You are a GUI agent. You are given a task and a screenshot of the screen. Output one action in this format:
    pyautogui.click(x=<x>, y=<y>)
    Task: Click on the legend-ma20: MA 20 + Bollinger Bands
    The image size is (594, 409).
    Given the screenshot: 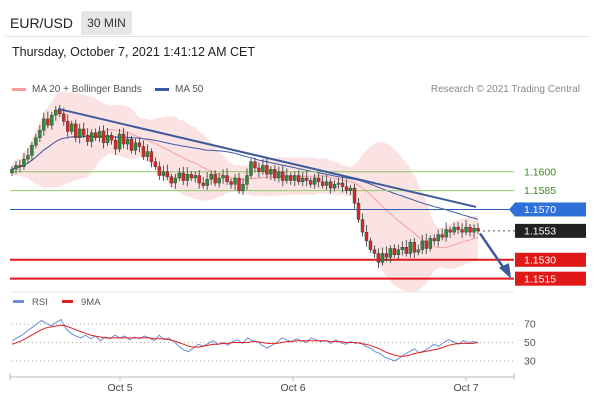 What is the action you would take?
    pyautogui.click(x=77, y=89)
    